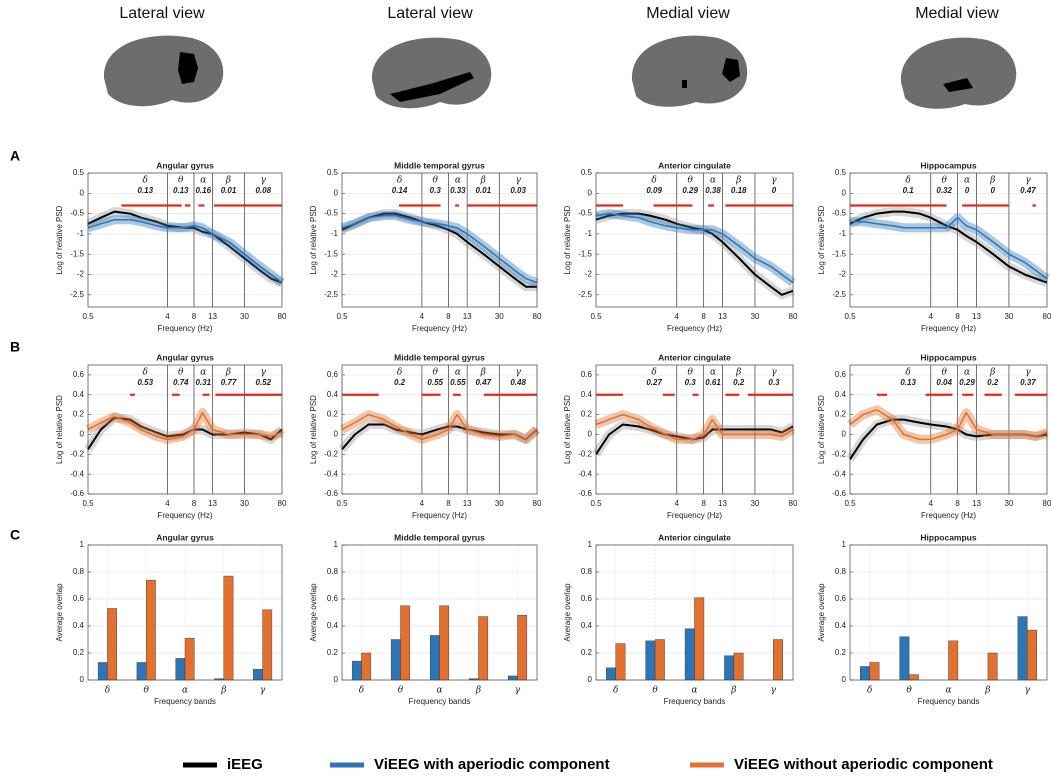  Describe the element at coordinates (839, 473) in the screenshot. I see `y-tick-label: -0.4` at that location.